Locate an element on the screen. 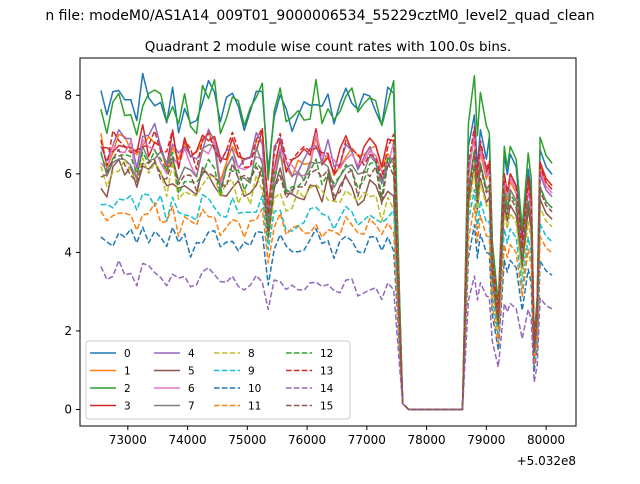  y-tick-label: 4 is located at coordinates (68, 252).